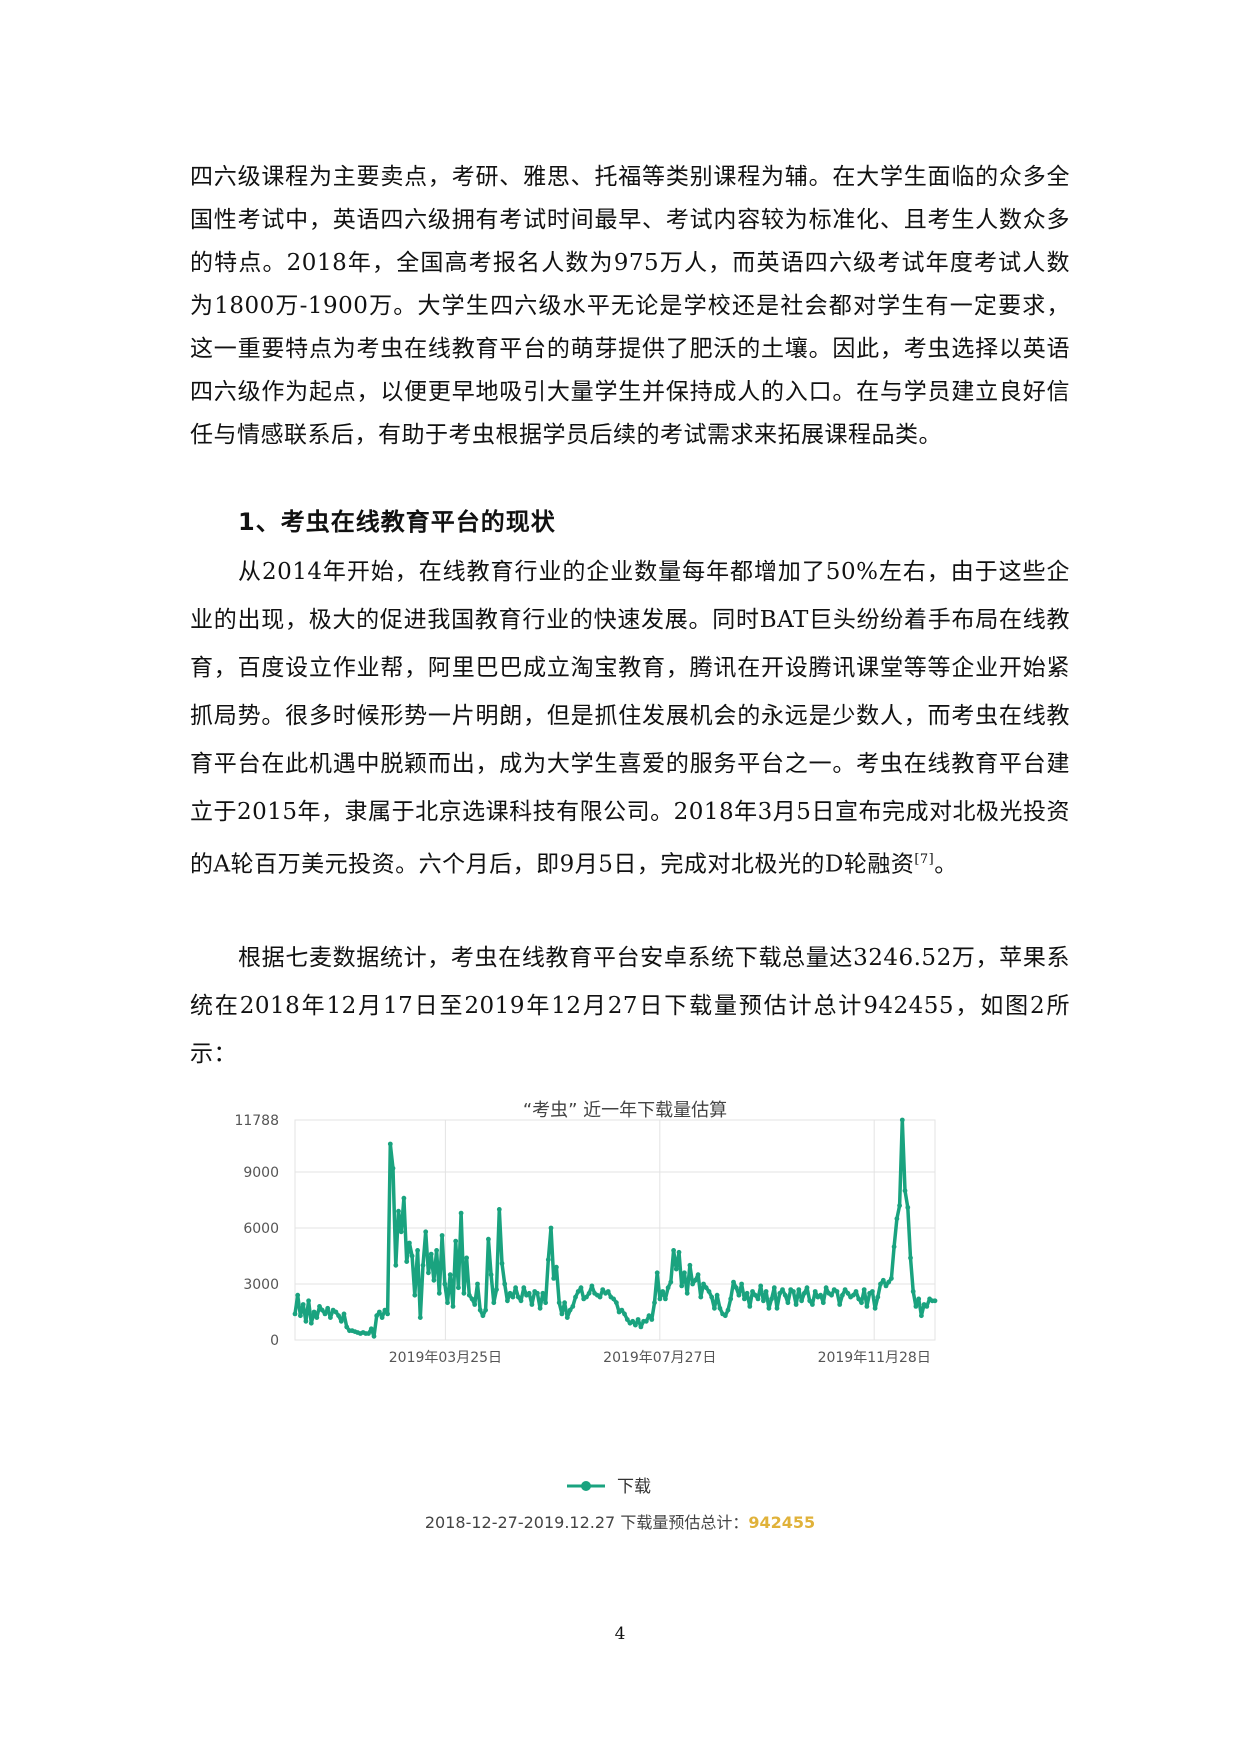 The width and height of the screenshot is (1240, 1754). What do you see at coordinates (586, 1486) in the screenshot?
I see `legend-marker` at bounding box center [586, 1486].